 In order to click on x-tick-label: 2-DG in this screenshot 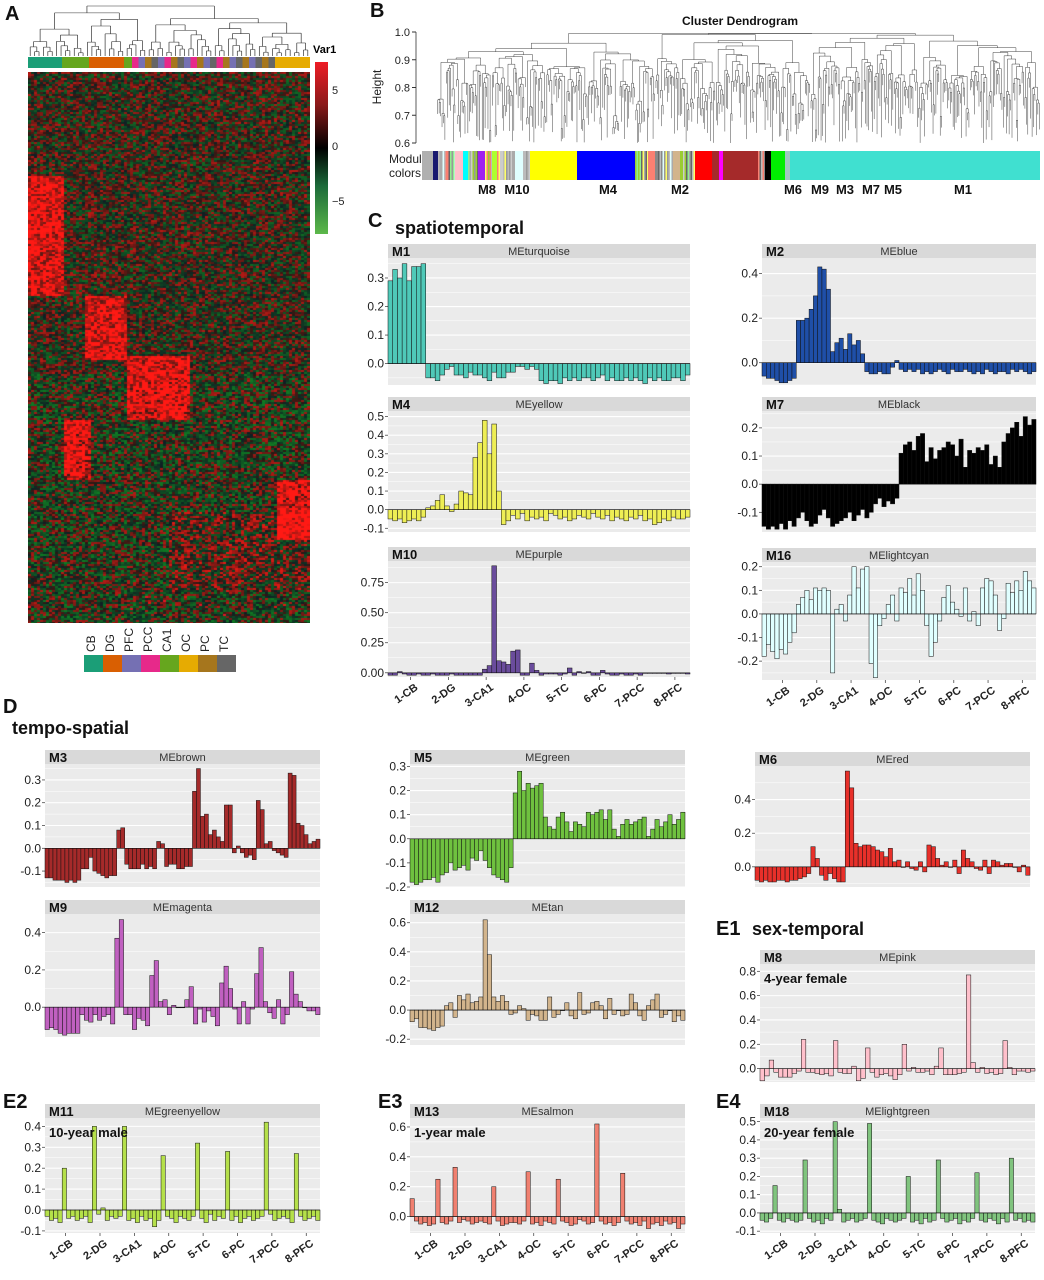, I will do `click(460, 1250)`.